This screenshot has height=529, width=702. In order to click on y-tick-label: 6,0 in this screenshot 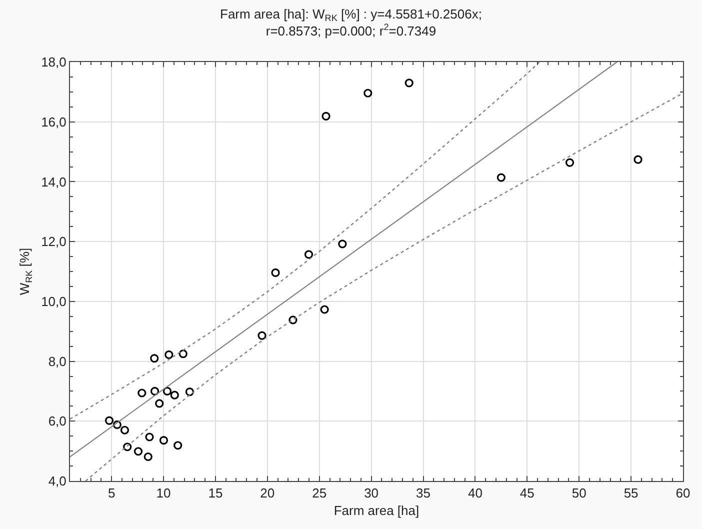, I will do `click(57, 421)`.